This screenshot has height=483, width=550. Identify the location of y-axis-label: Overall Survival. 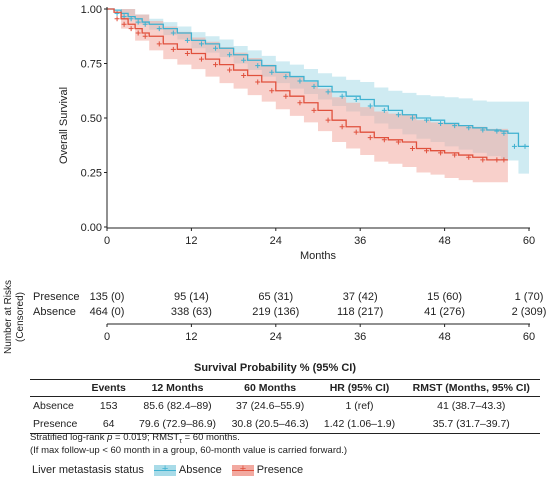
(64, 125).